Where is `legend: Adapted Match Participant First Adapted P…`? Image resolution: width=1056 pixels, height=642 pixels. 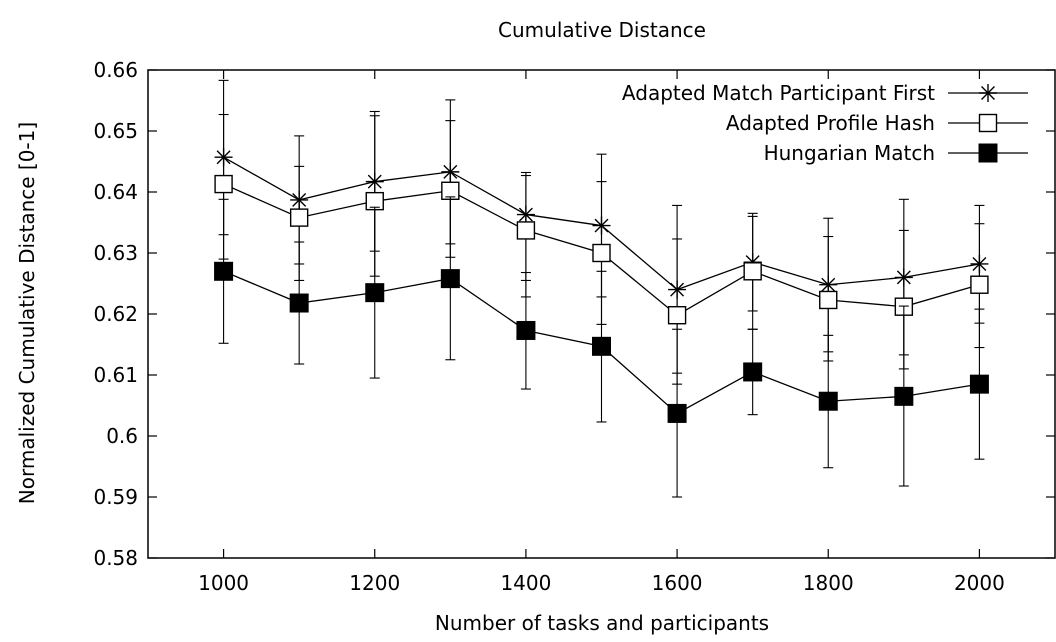
legend: Adapted Match Participant First Adapted P… is located at coordinates (825, 123).